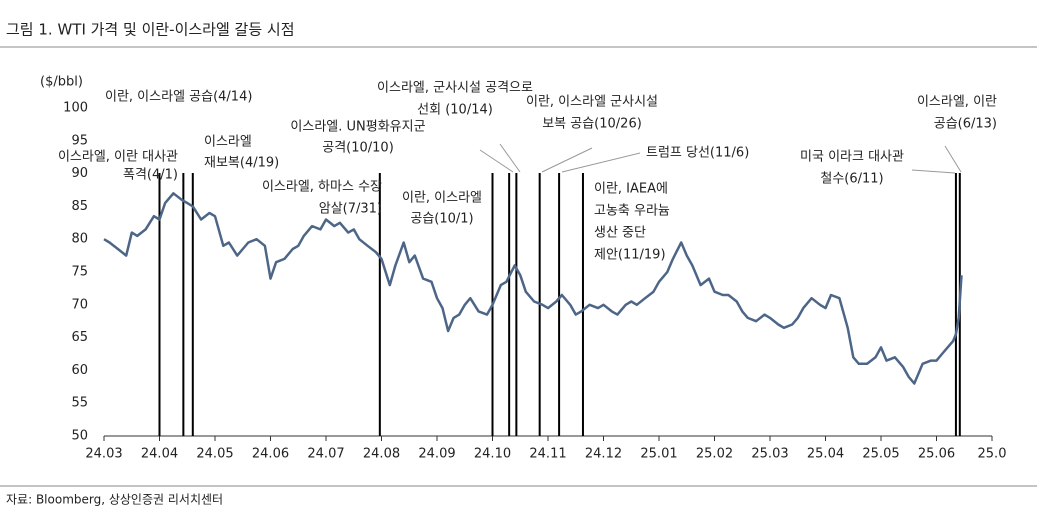 This screenshot has width=1037, height=509. Describe the element at coordinates (214, 454) in the screenshot. I see `x-tick-label: 24.05` at that location.